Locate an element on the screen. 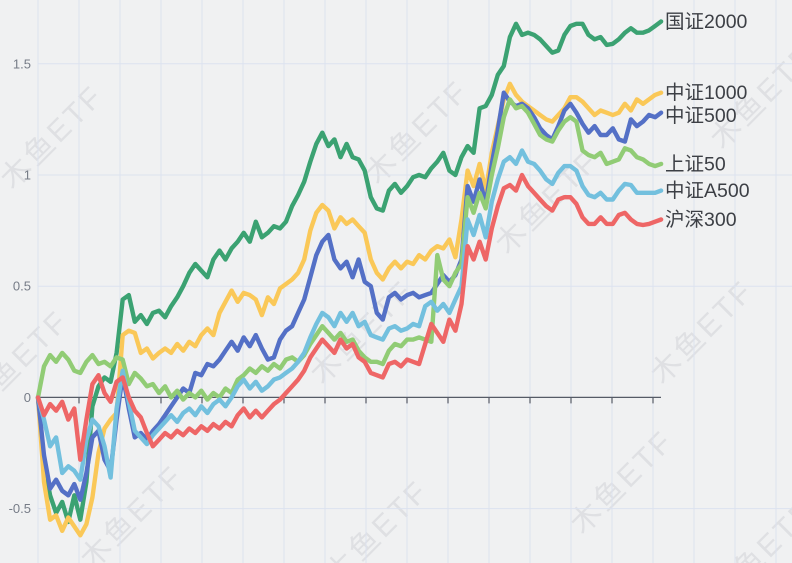  end-label-gz2000: 国证2000 is located at coordinates (706, 22).